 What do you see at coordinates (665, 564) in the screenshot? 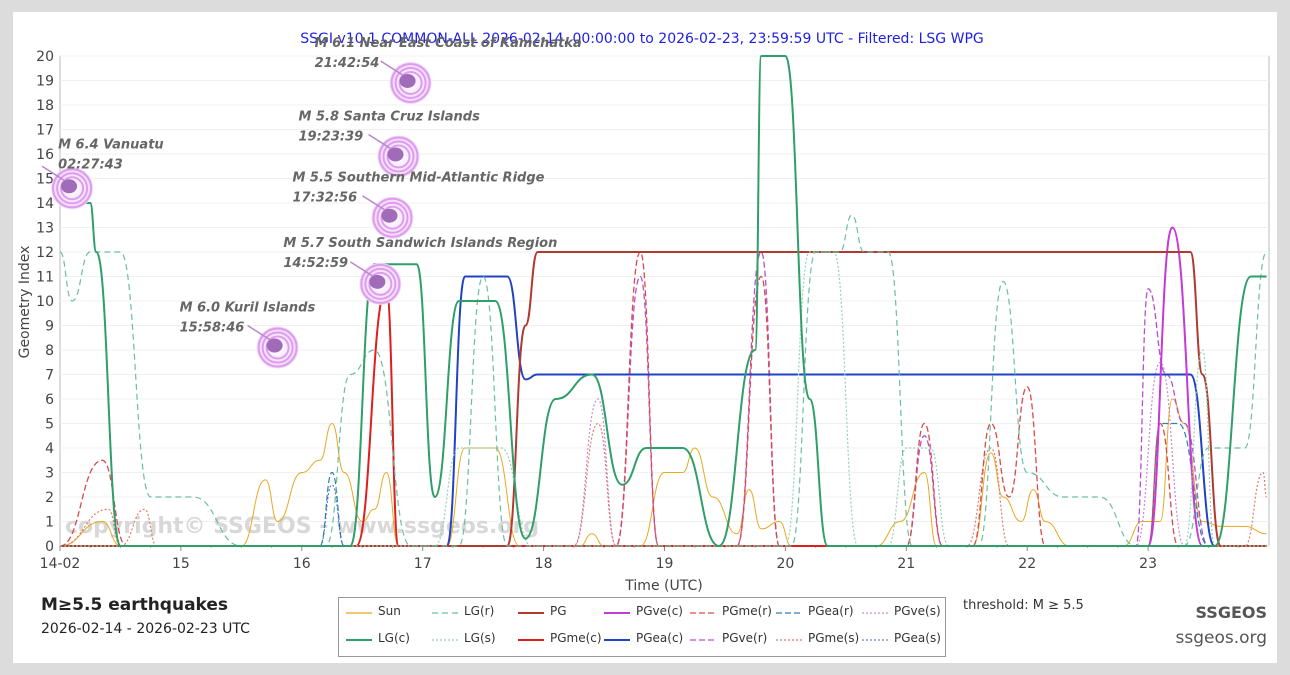
I see `x-tick-label: 19` at bounding box center [665, 564].